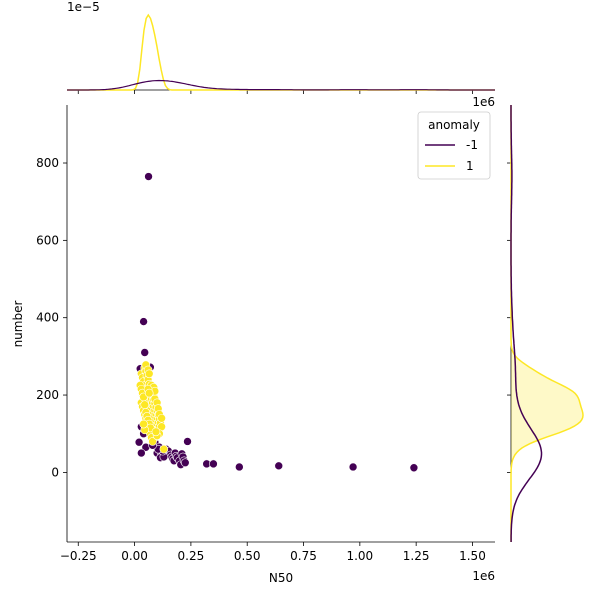 The height and width of the screenshot is (600, 600). I want to click on y-ticks: 0 200 400 600 800, so click(51, 317).